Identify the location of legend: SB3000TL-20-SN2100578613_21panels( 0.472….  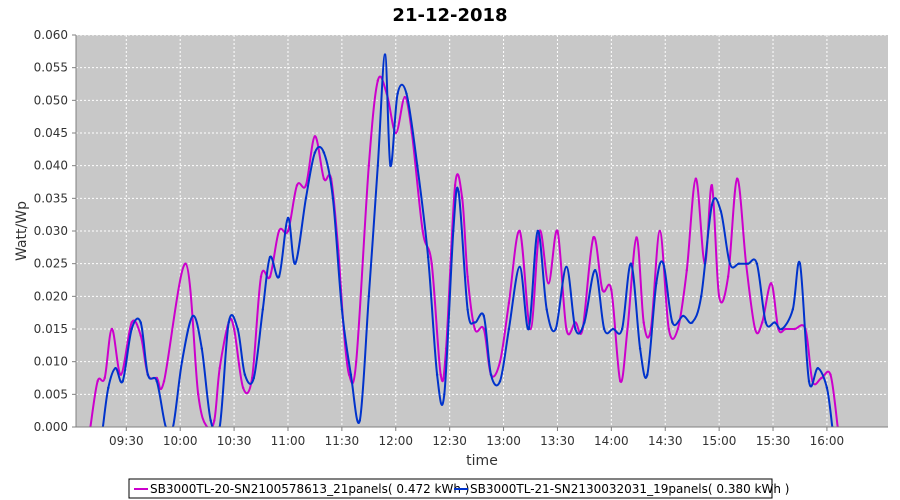
(458, 488).